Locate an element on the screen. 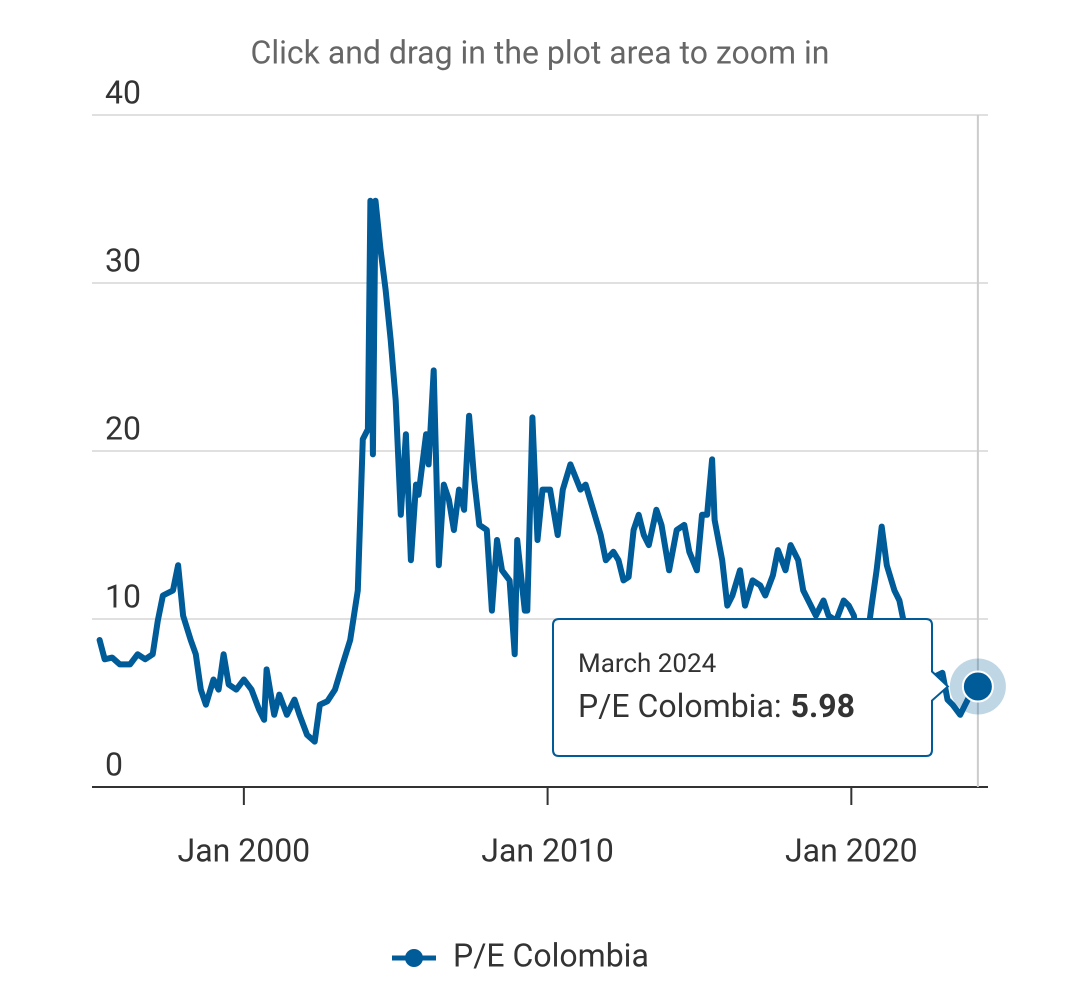  tooltip-text: P/E Colombia: 5.98 is located at coordinates (716, 706).